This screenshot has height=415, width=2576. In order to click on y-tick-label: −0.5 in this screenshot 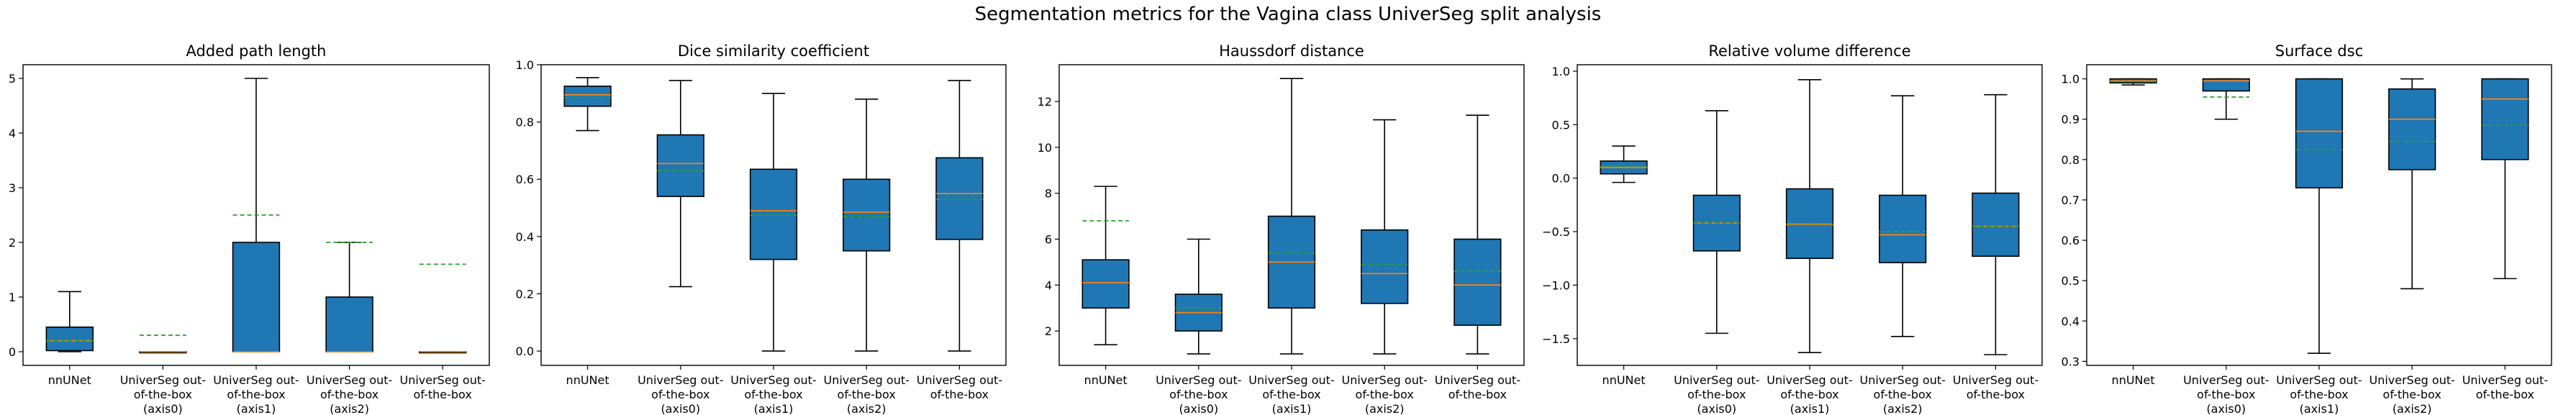, I will do `click(1556, 232)`.